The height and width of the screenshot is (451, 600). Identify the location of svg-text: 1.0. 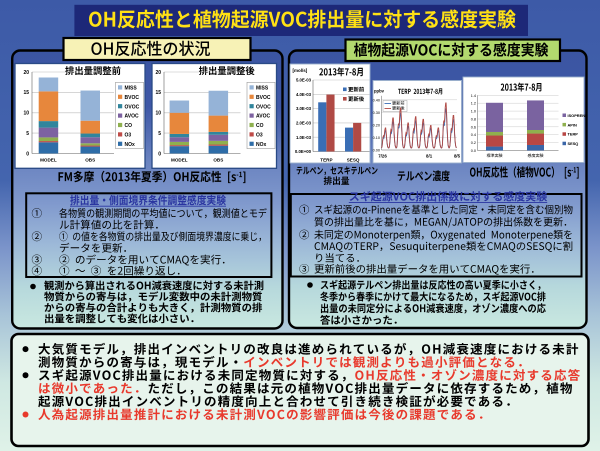
(473, 112).